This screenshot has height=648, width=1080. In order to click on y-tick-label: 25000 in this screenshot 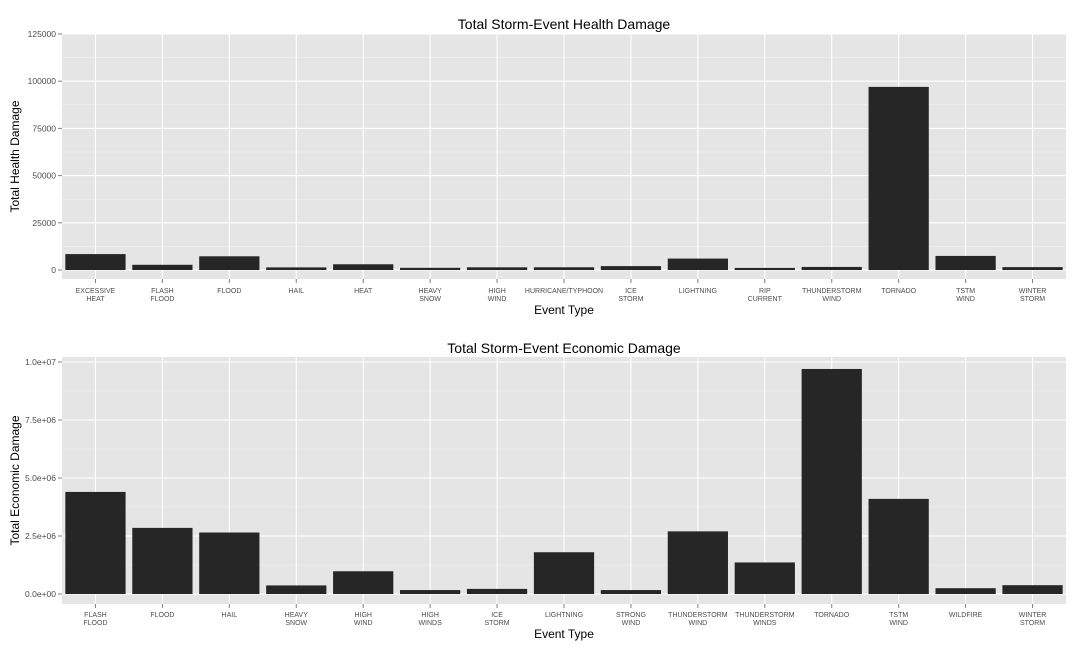, I will do `click(44, 223)`.